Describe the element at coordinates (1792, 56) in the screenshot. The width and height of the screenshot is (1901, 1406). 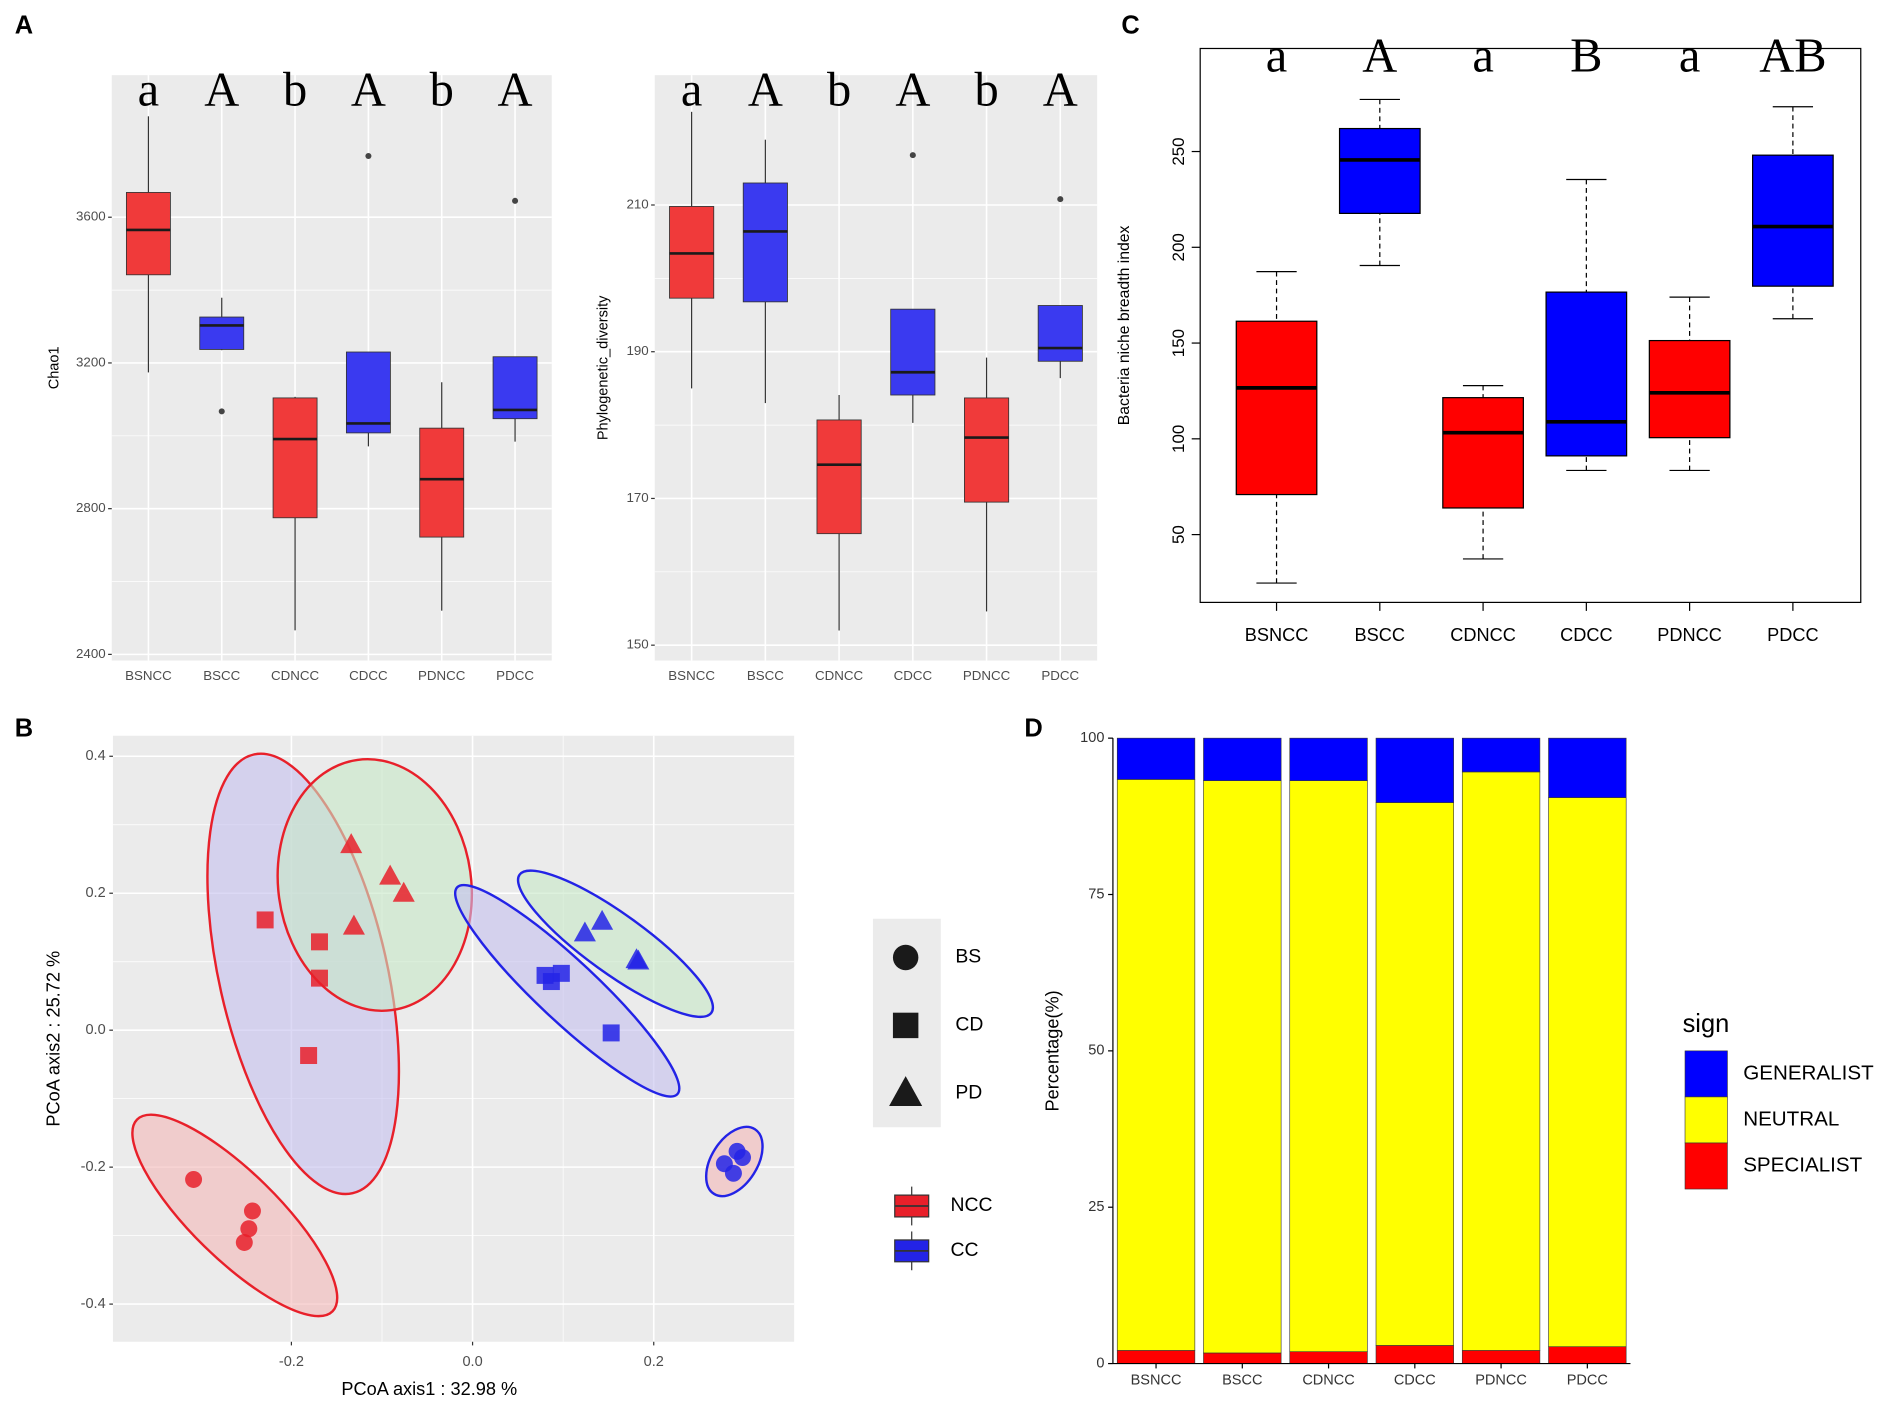
I see `annotation: AB` at that location.